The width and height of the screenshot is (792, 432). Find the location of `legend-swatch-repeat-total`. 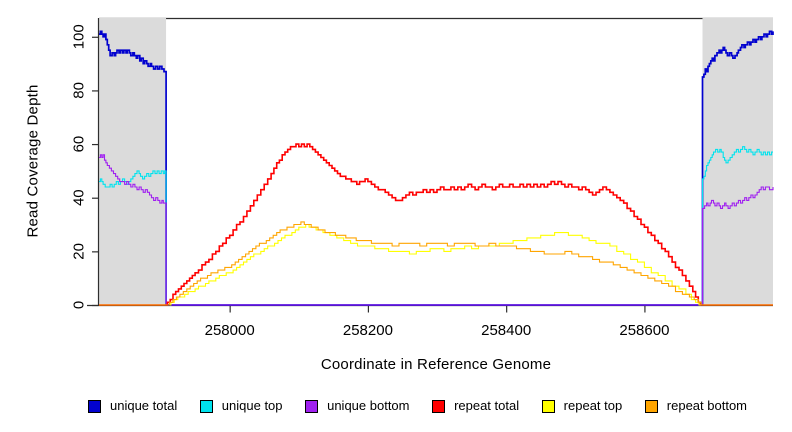

legend-swatch-repeat-total is located at coordinates (439, 406).